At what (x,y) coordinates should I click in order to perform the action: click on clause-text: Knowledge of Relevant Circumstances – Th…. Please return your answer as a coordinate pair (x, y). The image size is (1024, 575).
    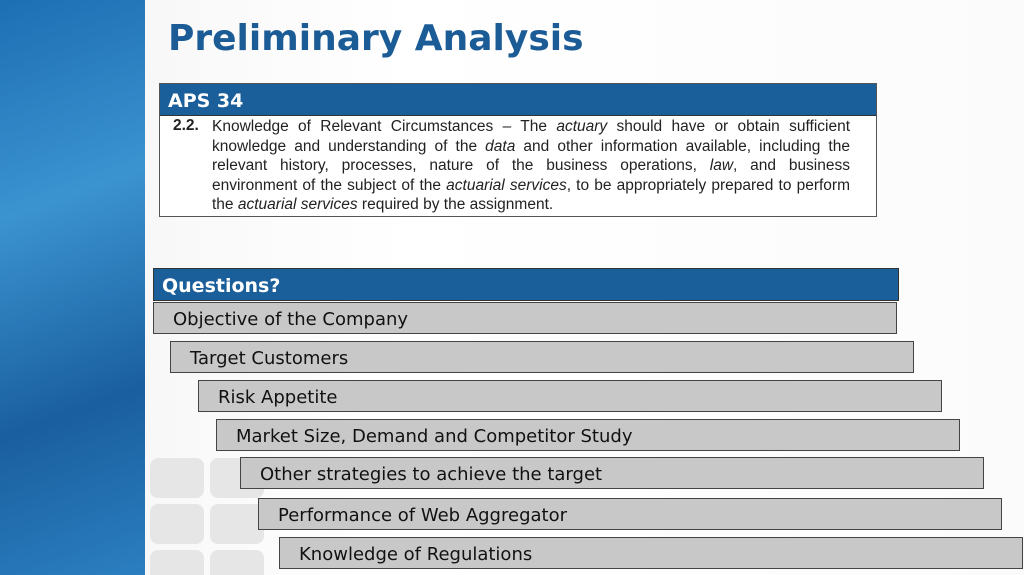
    Looking at the image, I should click on (531, 166).